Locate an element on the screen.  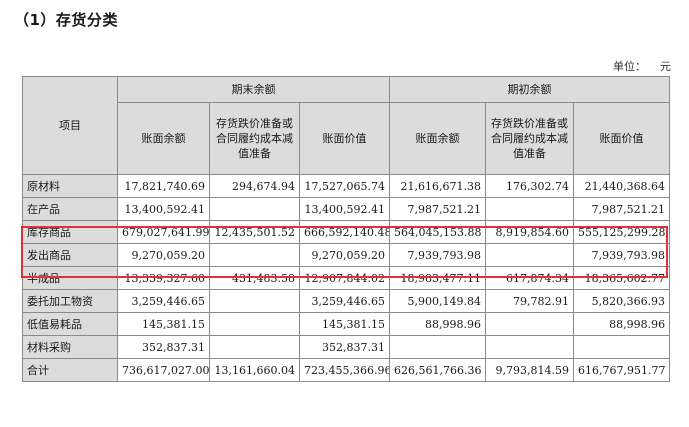
cell-begin-value: 616,767,951.77 is located at coordinates (622, 370).